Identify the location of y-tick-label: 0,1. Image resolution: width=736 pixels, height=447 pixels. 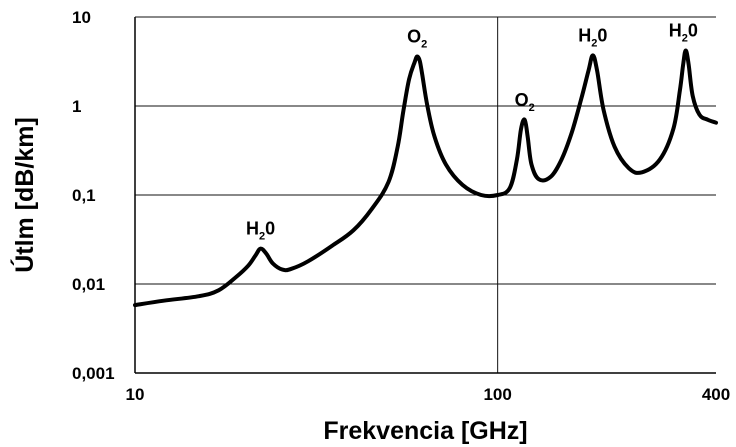
(84, 195).